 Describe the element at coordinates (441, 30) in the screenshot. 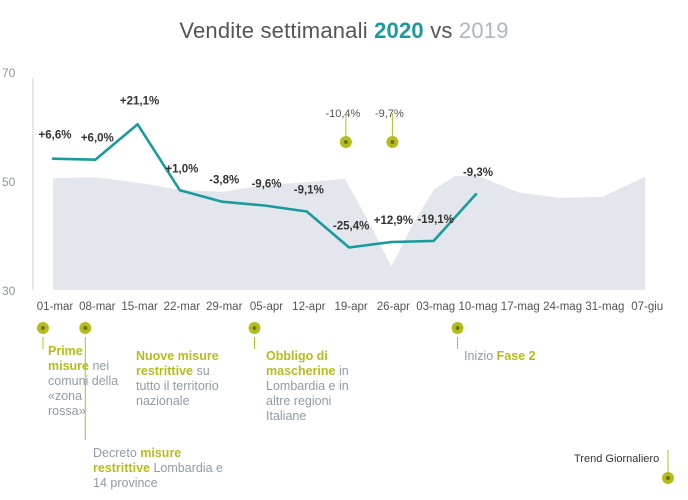

I see `title-vs: vs` at that location.